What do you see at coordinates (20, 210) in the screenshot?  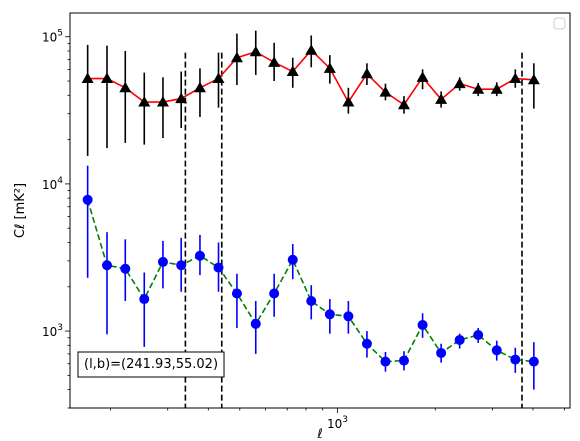 I see `y-axis-label: Cℓ [mK²]` at bounding box center [20, 210].